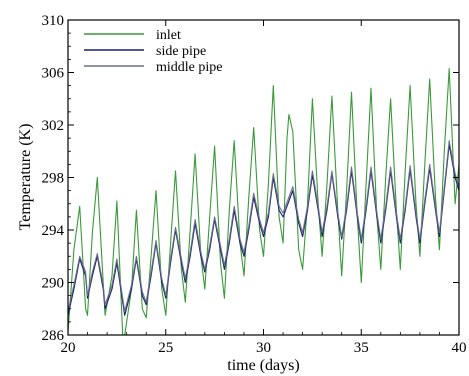 This screenshot has height=376, width=469. What do you see at coordinates (53, 336) in the screenshot?
I see `y-tick-label: 286` at bounding box center [53, 336].